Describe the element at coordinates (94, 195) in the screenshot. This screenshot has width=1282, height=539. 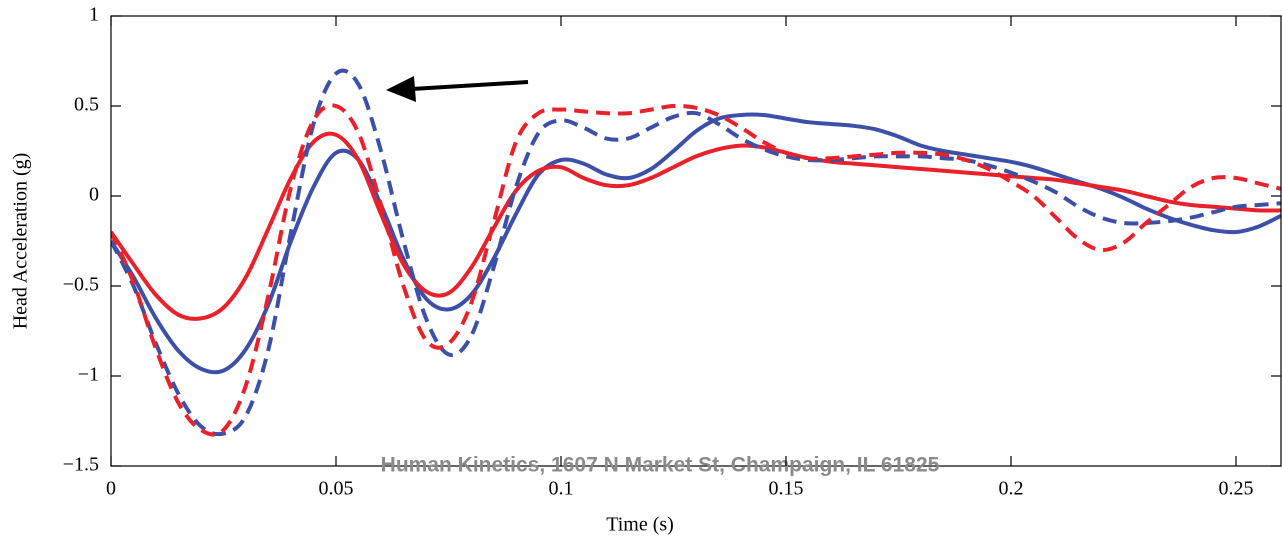
I see `y-tick-label: 0` at that location.